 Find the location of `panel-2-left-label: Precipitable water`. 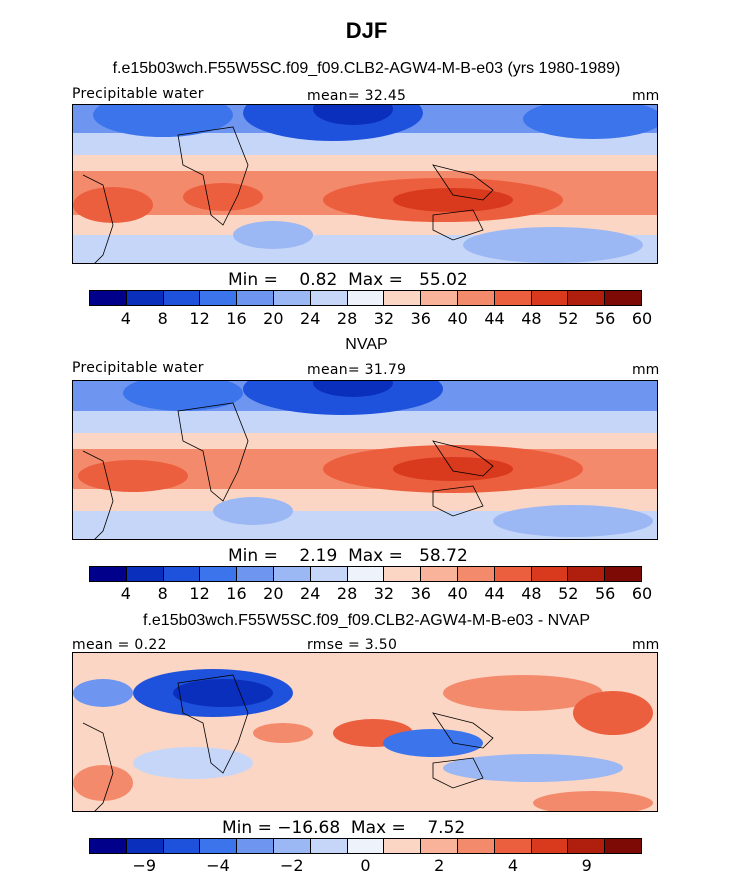

panel-2-left-label: Precipitable water is located at coordinates (138, 368).